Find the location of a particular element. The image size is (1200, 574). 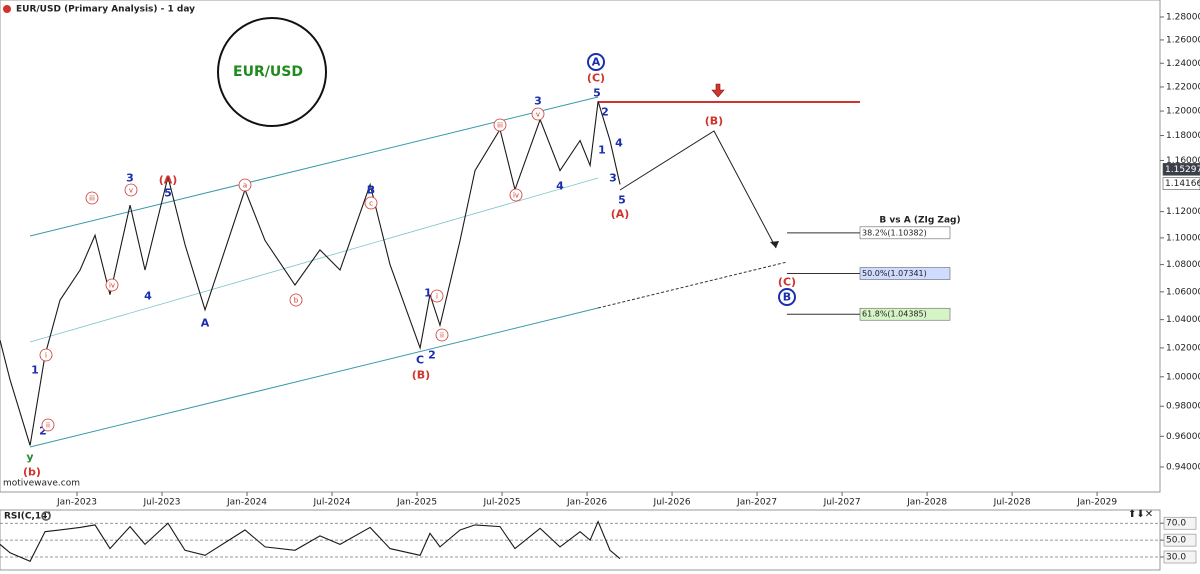

fib-label: 61.8%(1.04385) is located at coordinates (894, 314).